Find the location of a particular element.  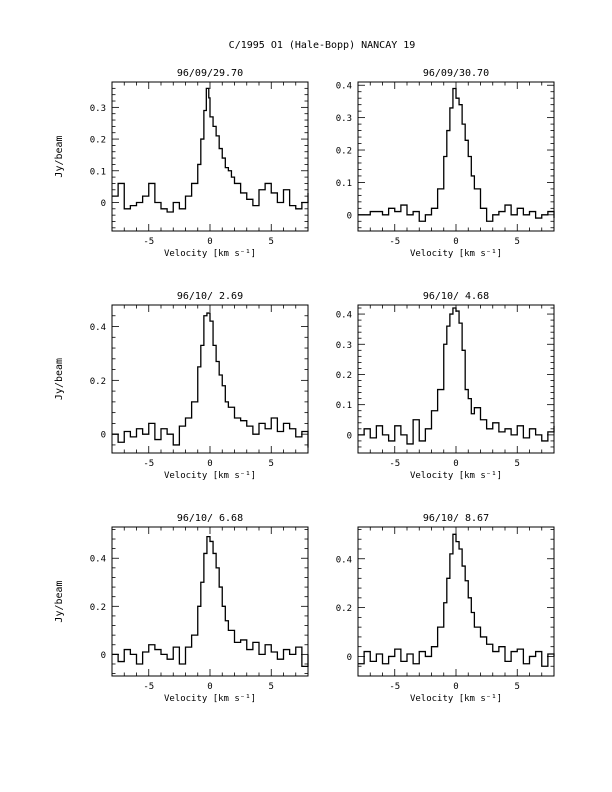

panel-title: 96/10/ 8.67 is located at coordinates (456, 518).